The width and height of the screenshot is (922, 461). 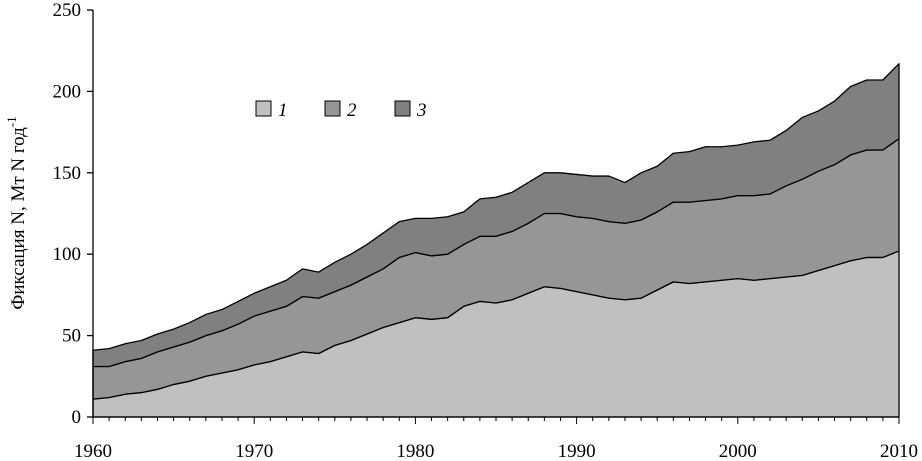 I want to click on y-tick-label: 50, so click(x=71, y=336).